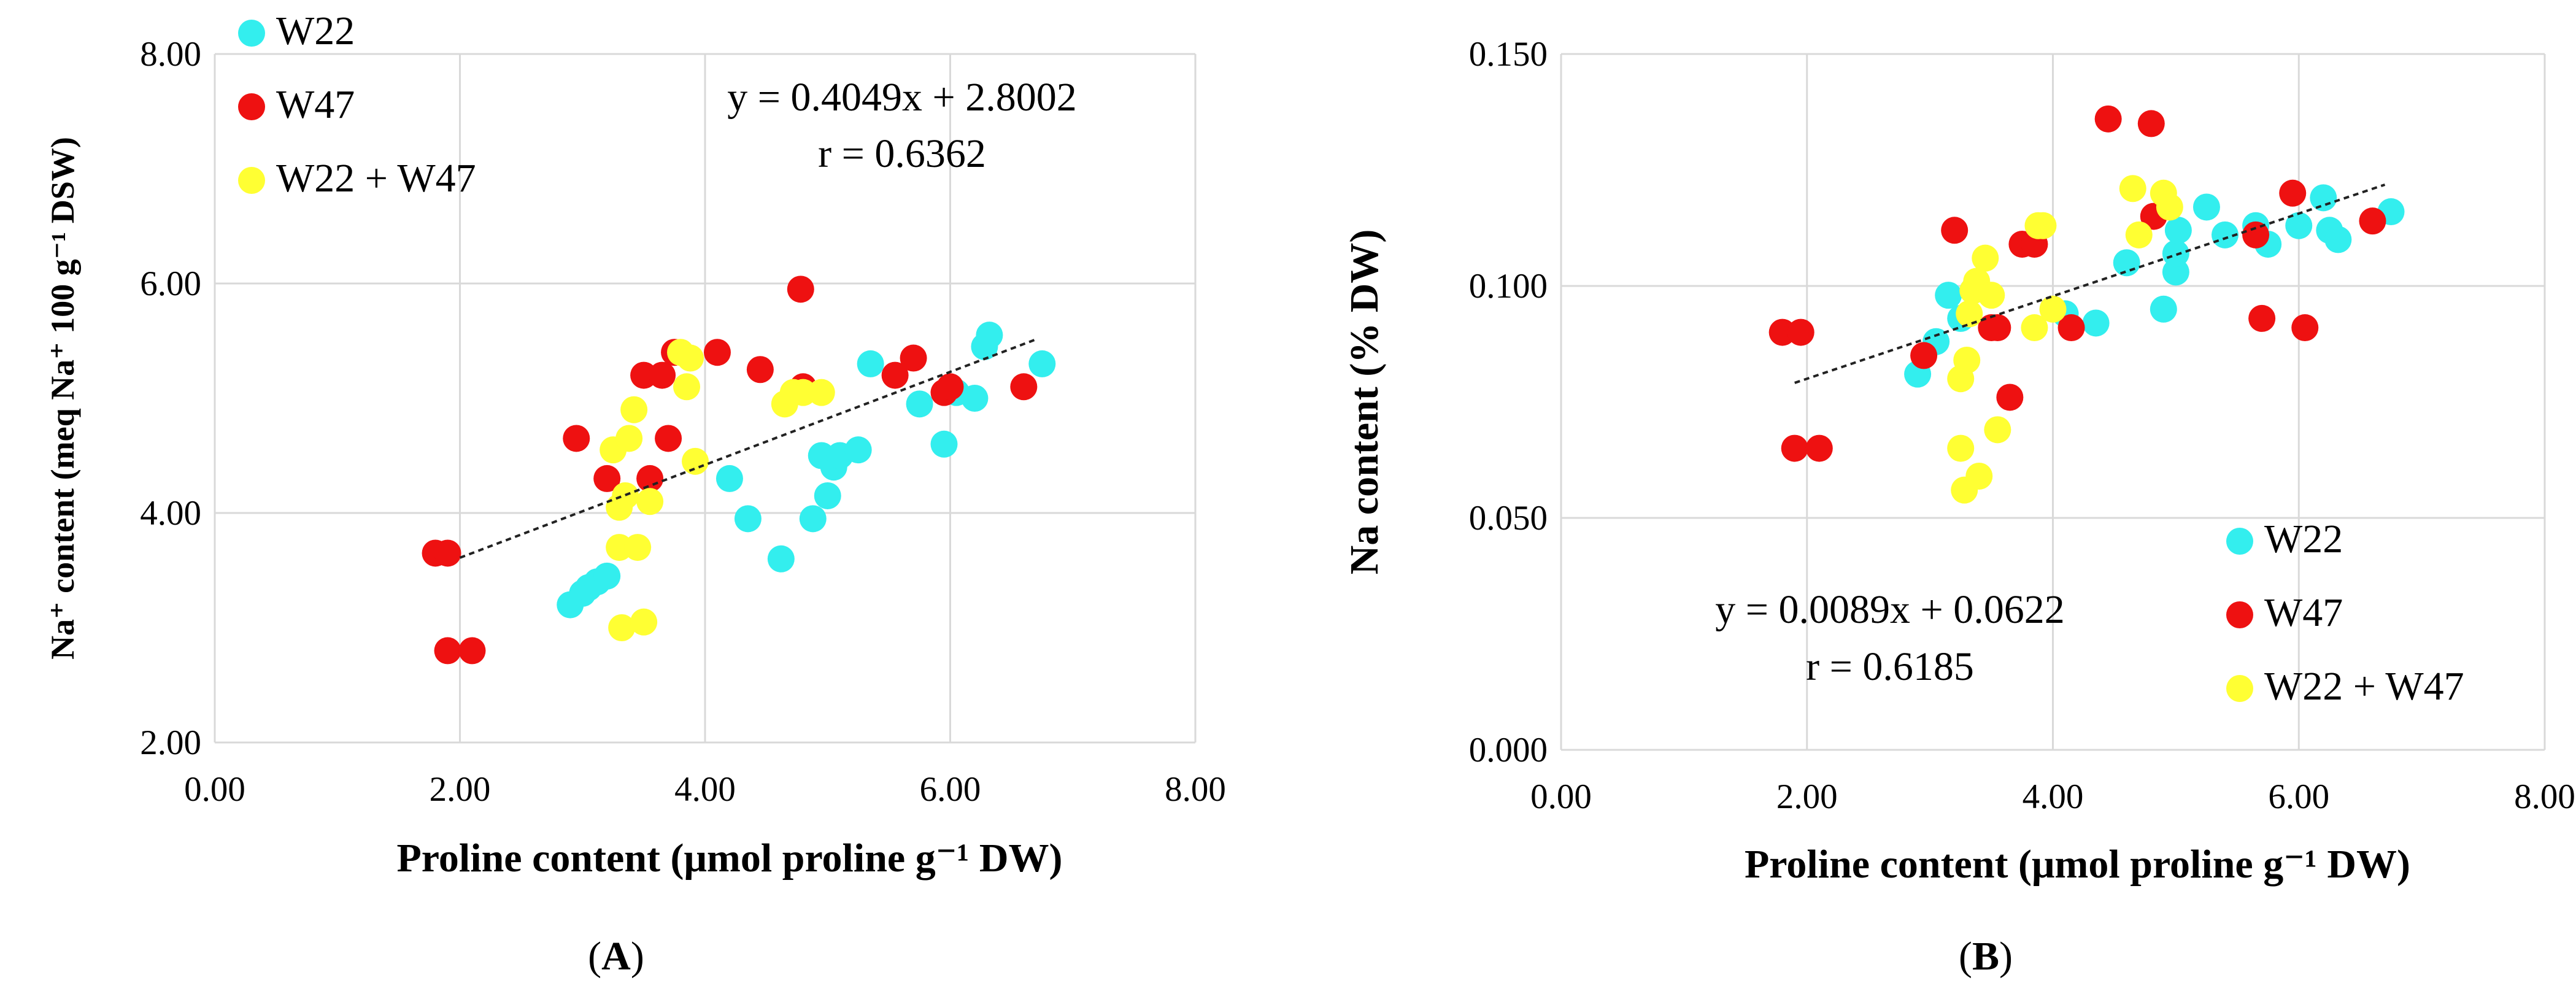 The image size is (2576, 991). I want to click on x-tick-label: 0.00, so click(1561, 796).